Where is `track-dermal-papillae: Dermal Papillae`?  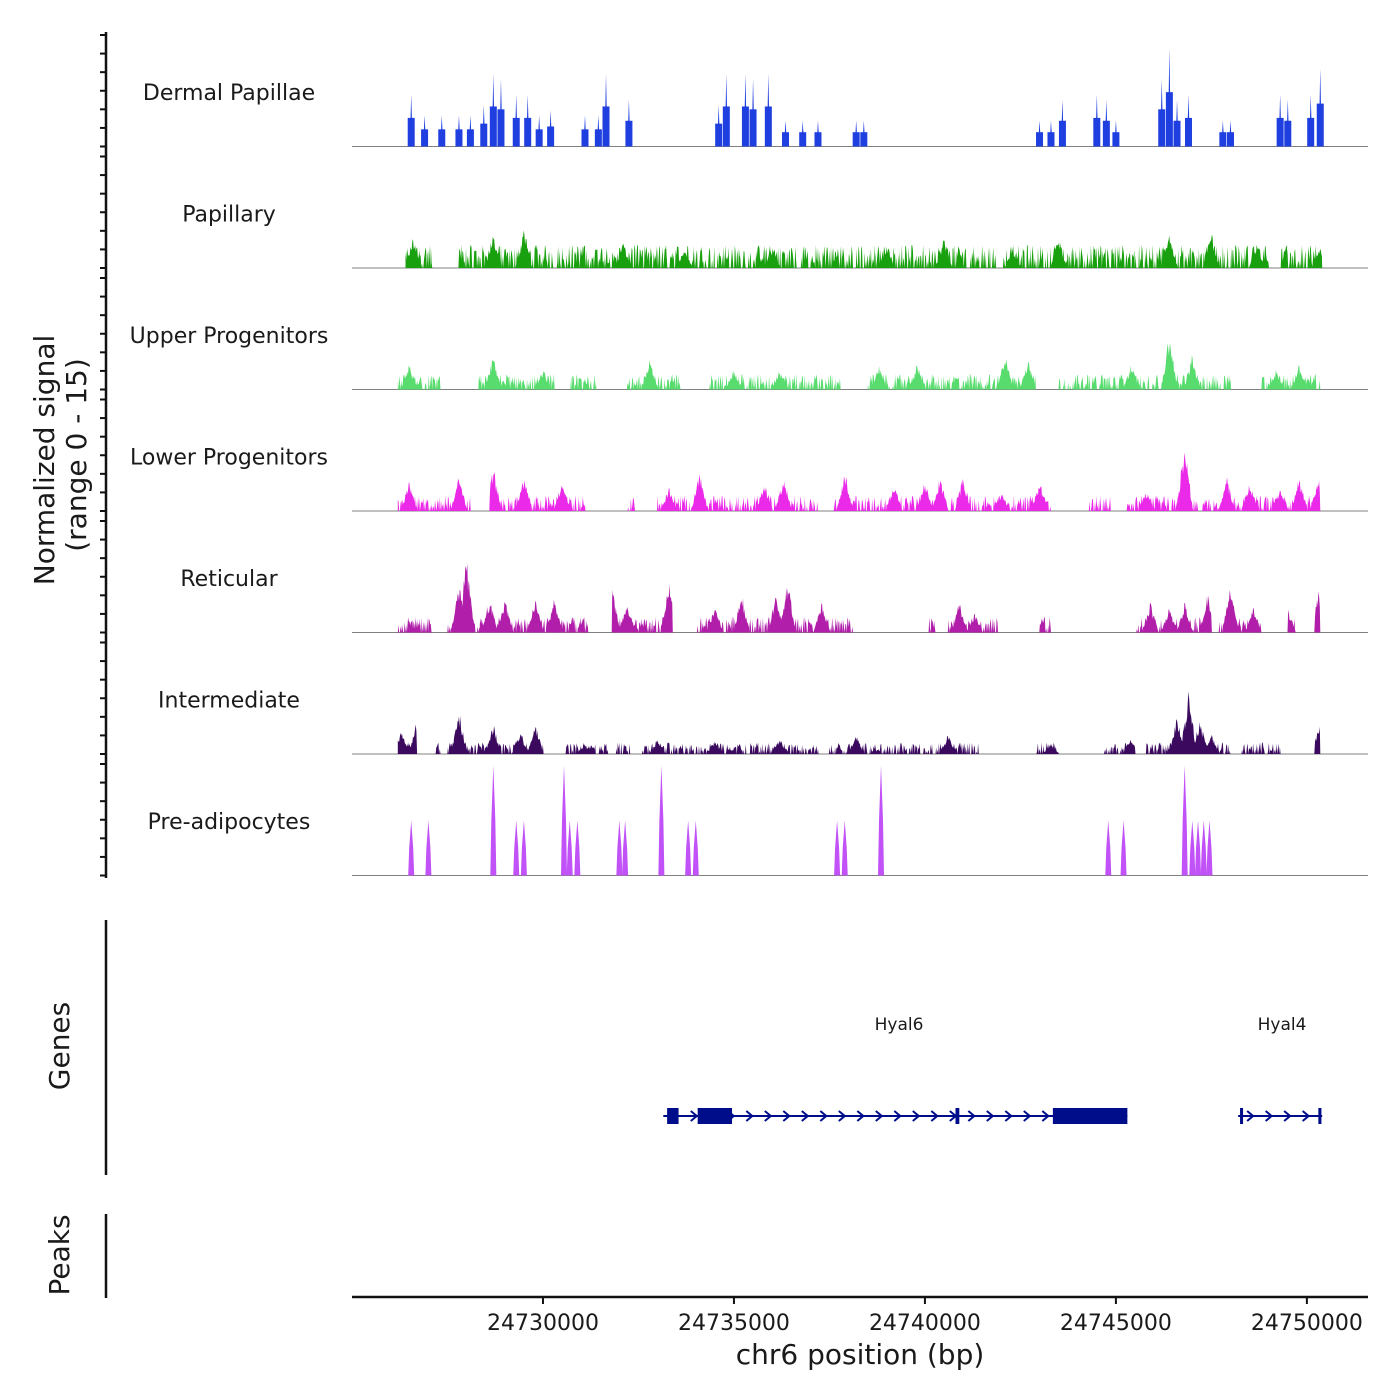
track-dermal-papillae: Dermal Papillae is located at coordinates (755, 97).